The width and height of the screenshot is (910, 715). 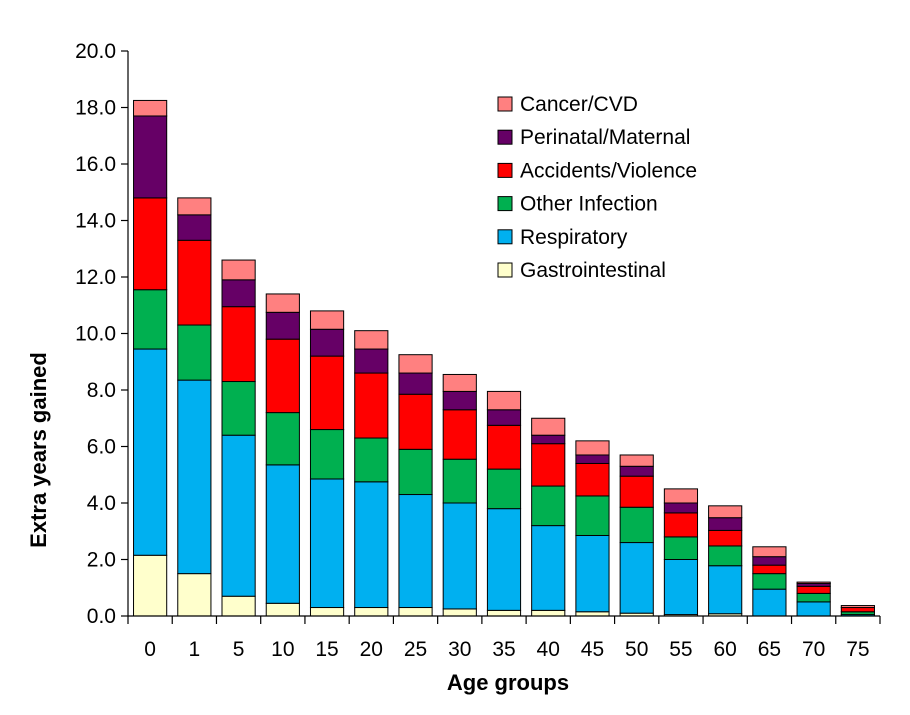 What do you see at coordinates (101, 560) in the screenshot?
I see `y-tick-label: 2.0` at bounding box center [101, 560].